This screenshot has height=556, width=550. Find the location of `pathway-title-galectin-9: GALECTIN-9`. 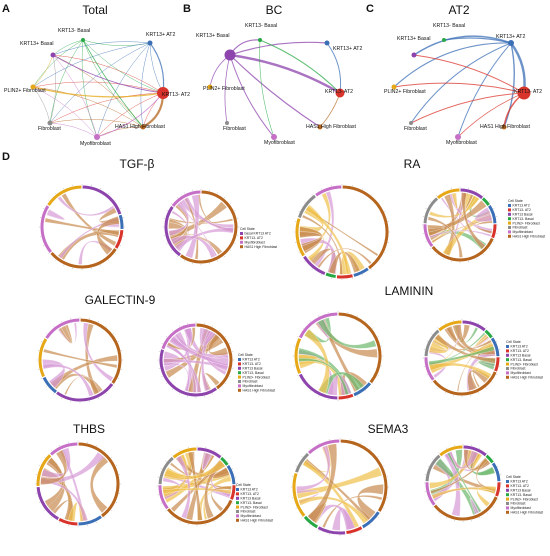

pathway-title-galectin-9: GALECTIN-9 is located at coordinates (120, 300).